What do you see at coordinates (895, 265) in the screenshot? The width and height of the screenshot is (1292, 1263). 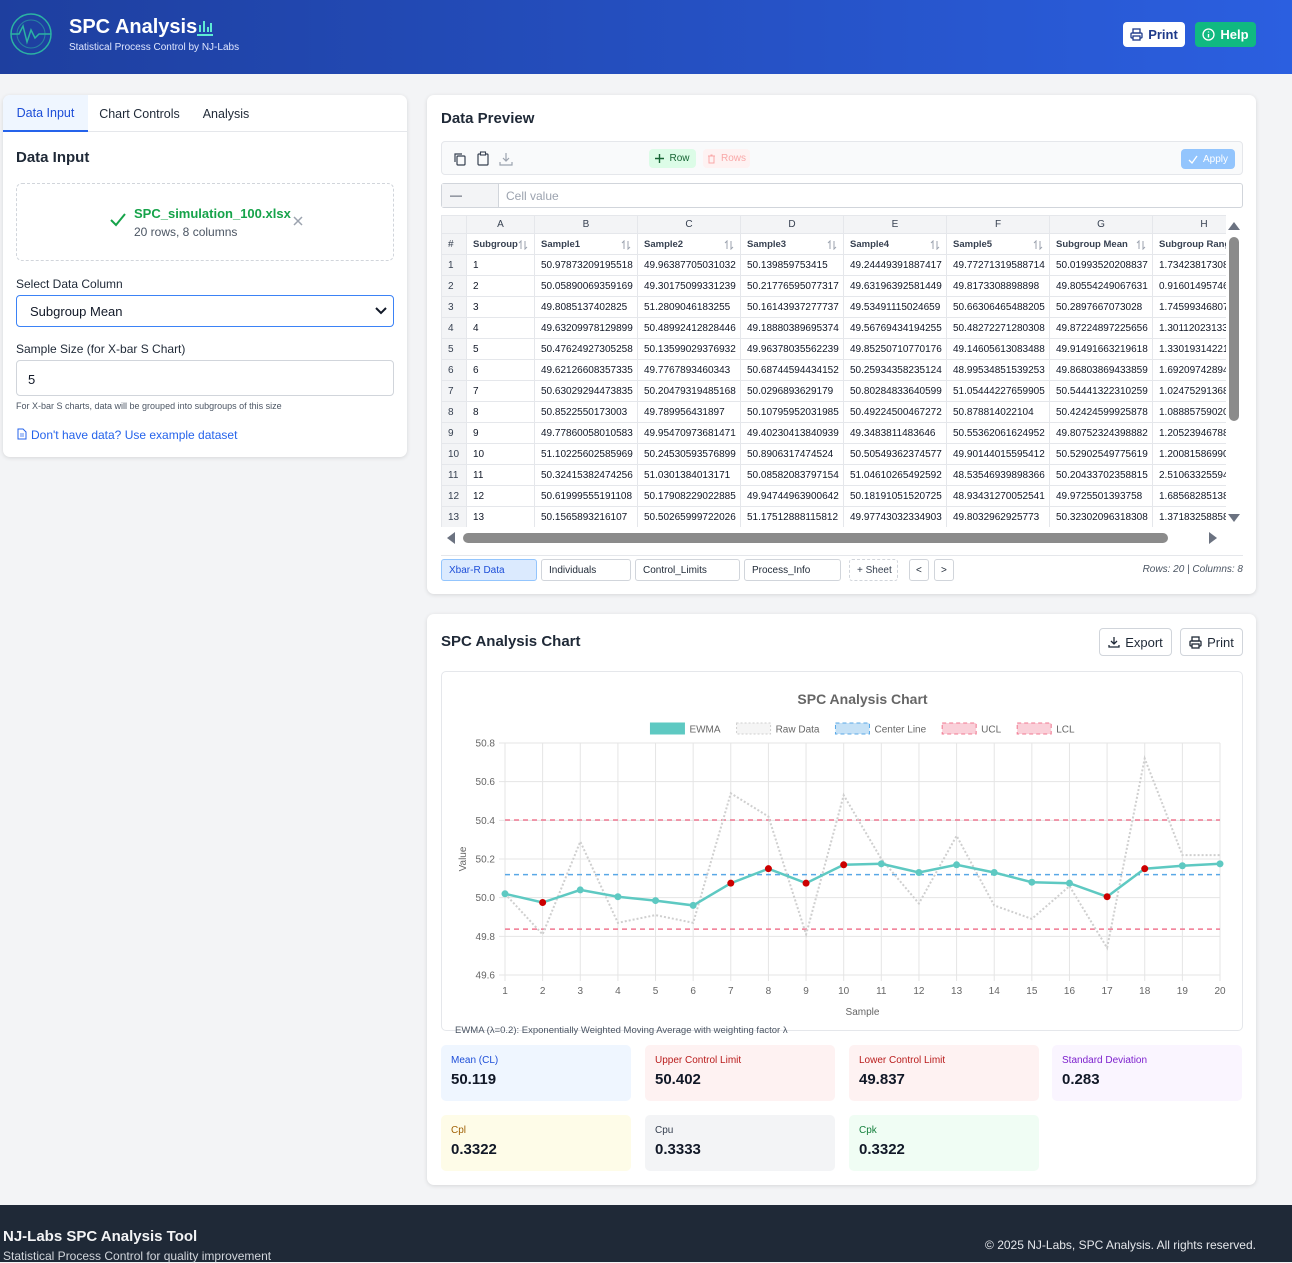 I see `table-cell: 49.24449391887417` at bounding box center [895, 265].